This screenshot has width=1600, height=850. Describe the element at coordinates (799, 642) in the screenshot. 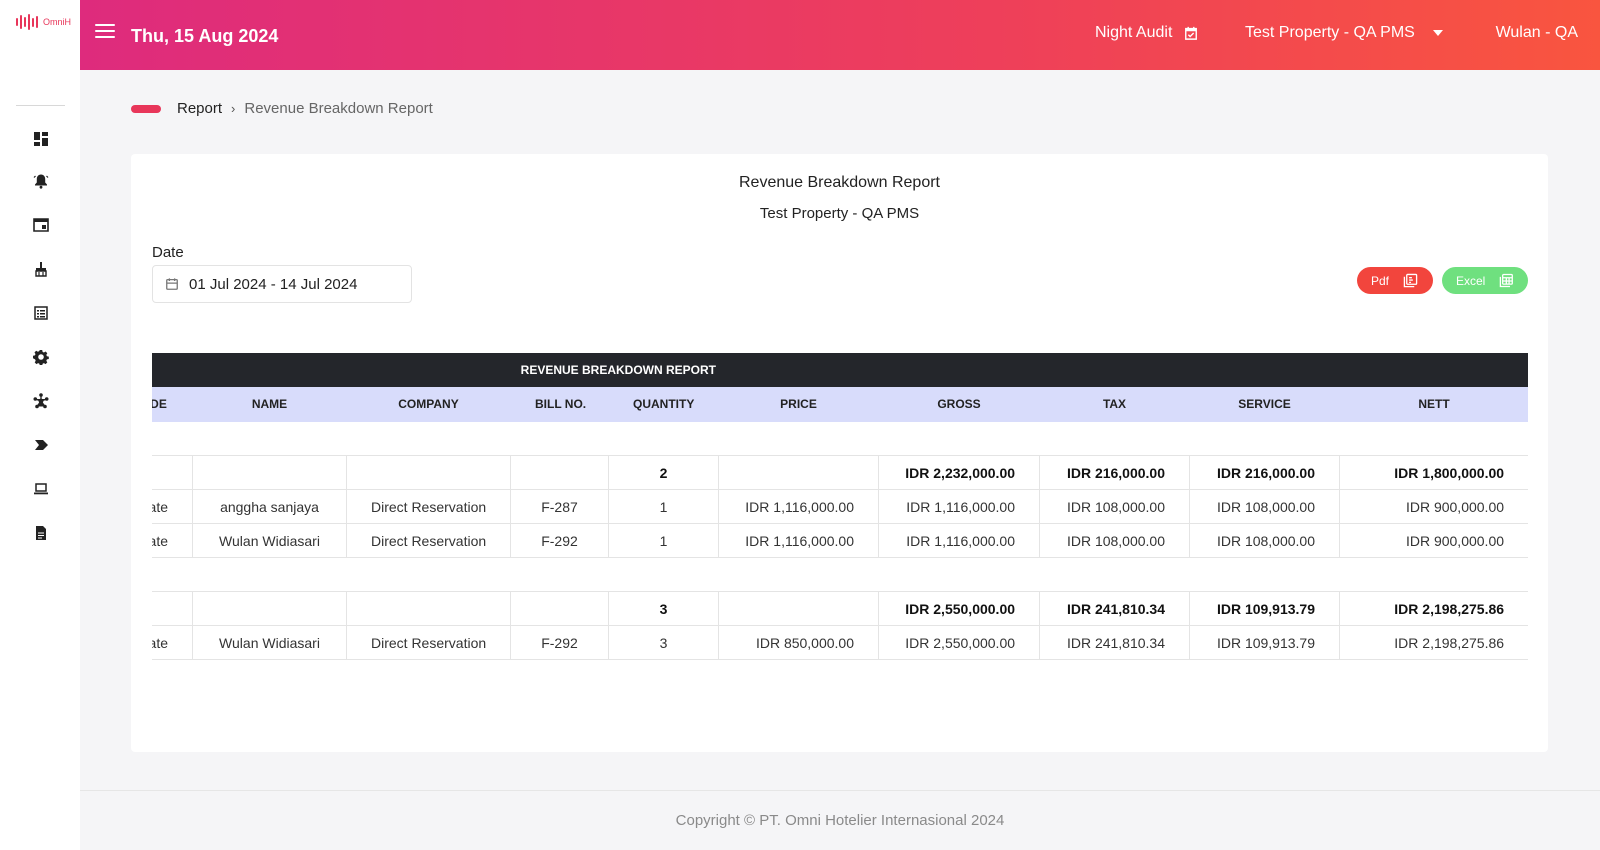

I see `cell-price: IDR 850,000.00` at that location.